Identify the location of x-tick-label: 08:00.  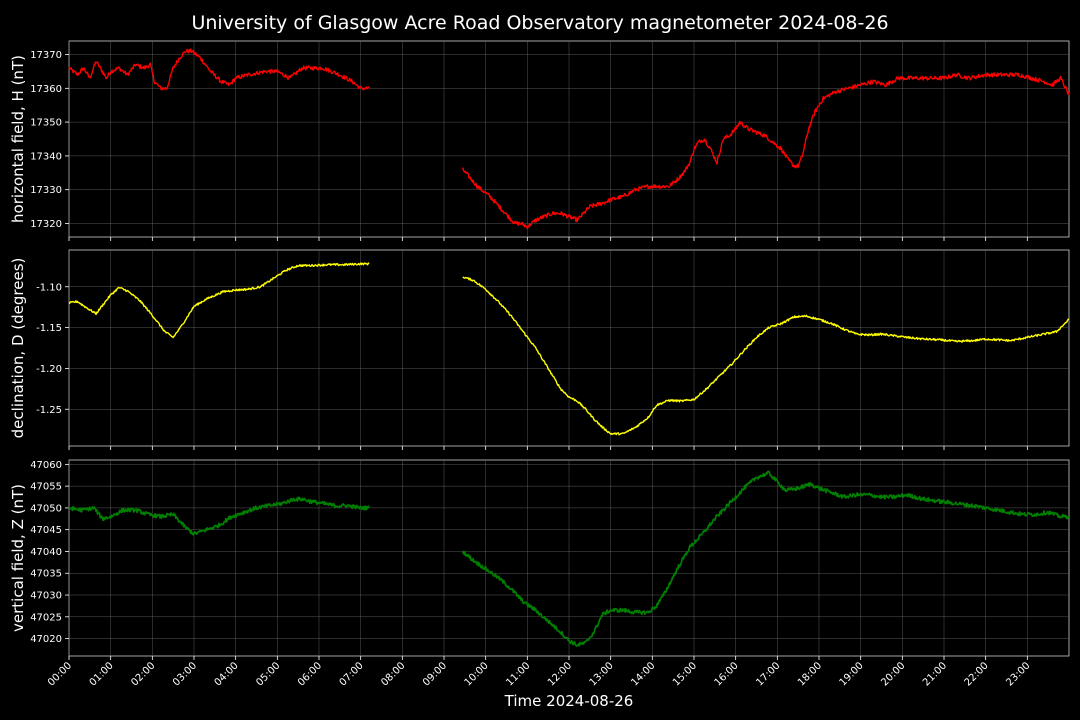
(393, 674).